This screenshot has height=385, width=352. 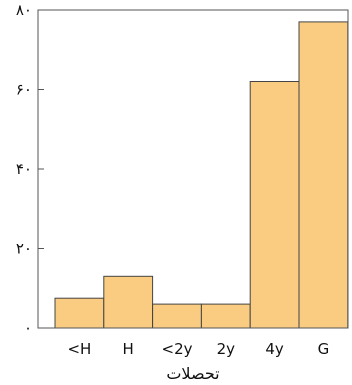 I want to click on x-tick-label-0: <H, so click(x=79, y=349).